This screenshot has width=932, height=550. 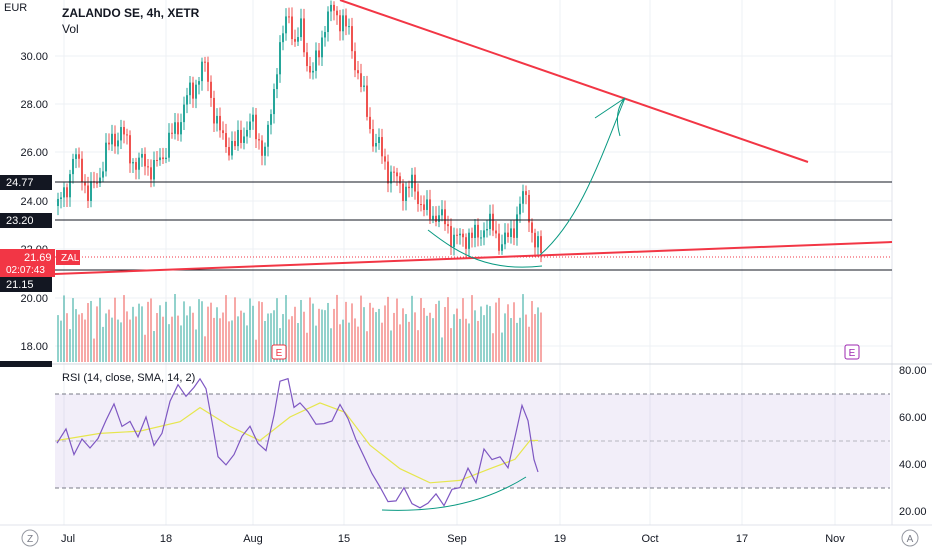 I want to click on rsi-line, so click(x=297, y=443).